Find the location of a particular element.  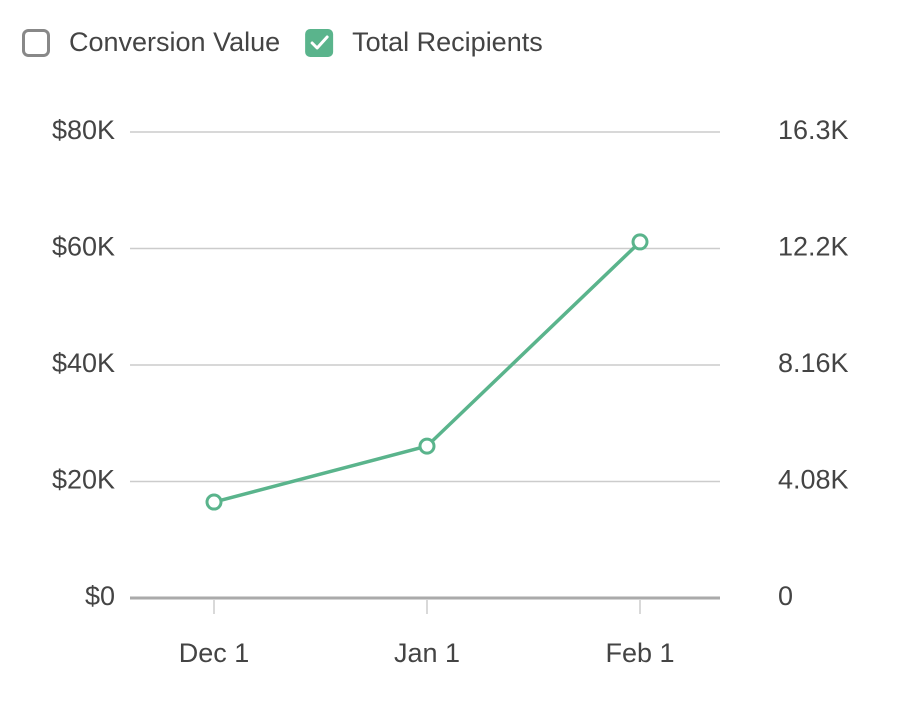

y-tick-label: $80K is located at coordinates (83, 130).